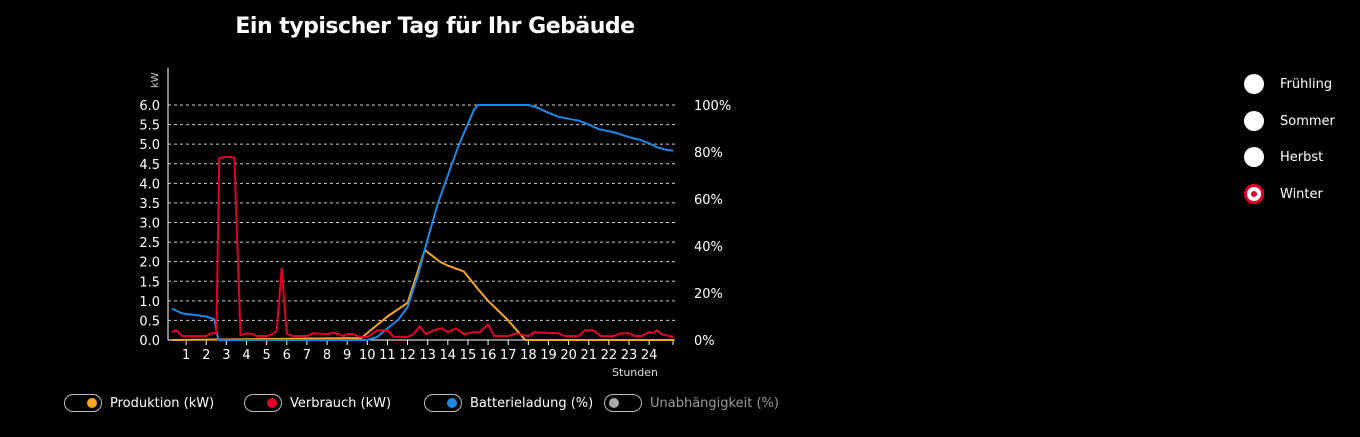 The height and width of the screenshot is (437, 1360). I want to click on y-right-tick-label: 40%, so click(708, 247).